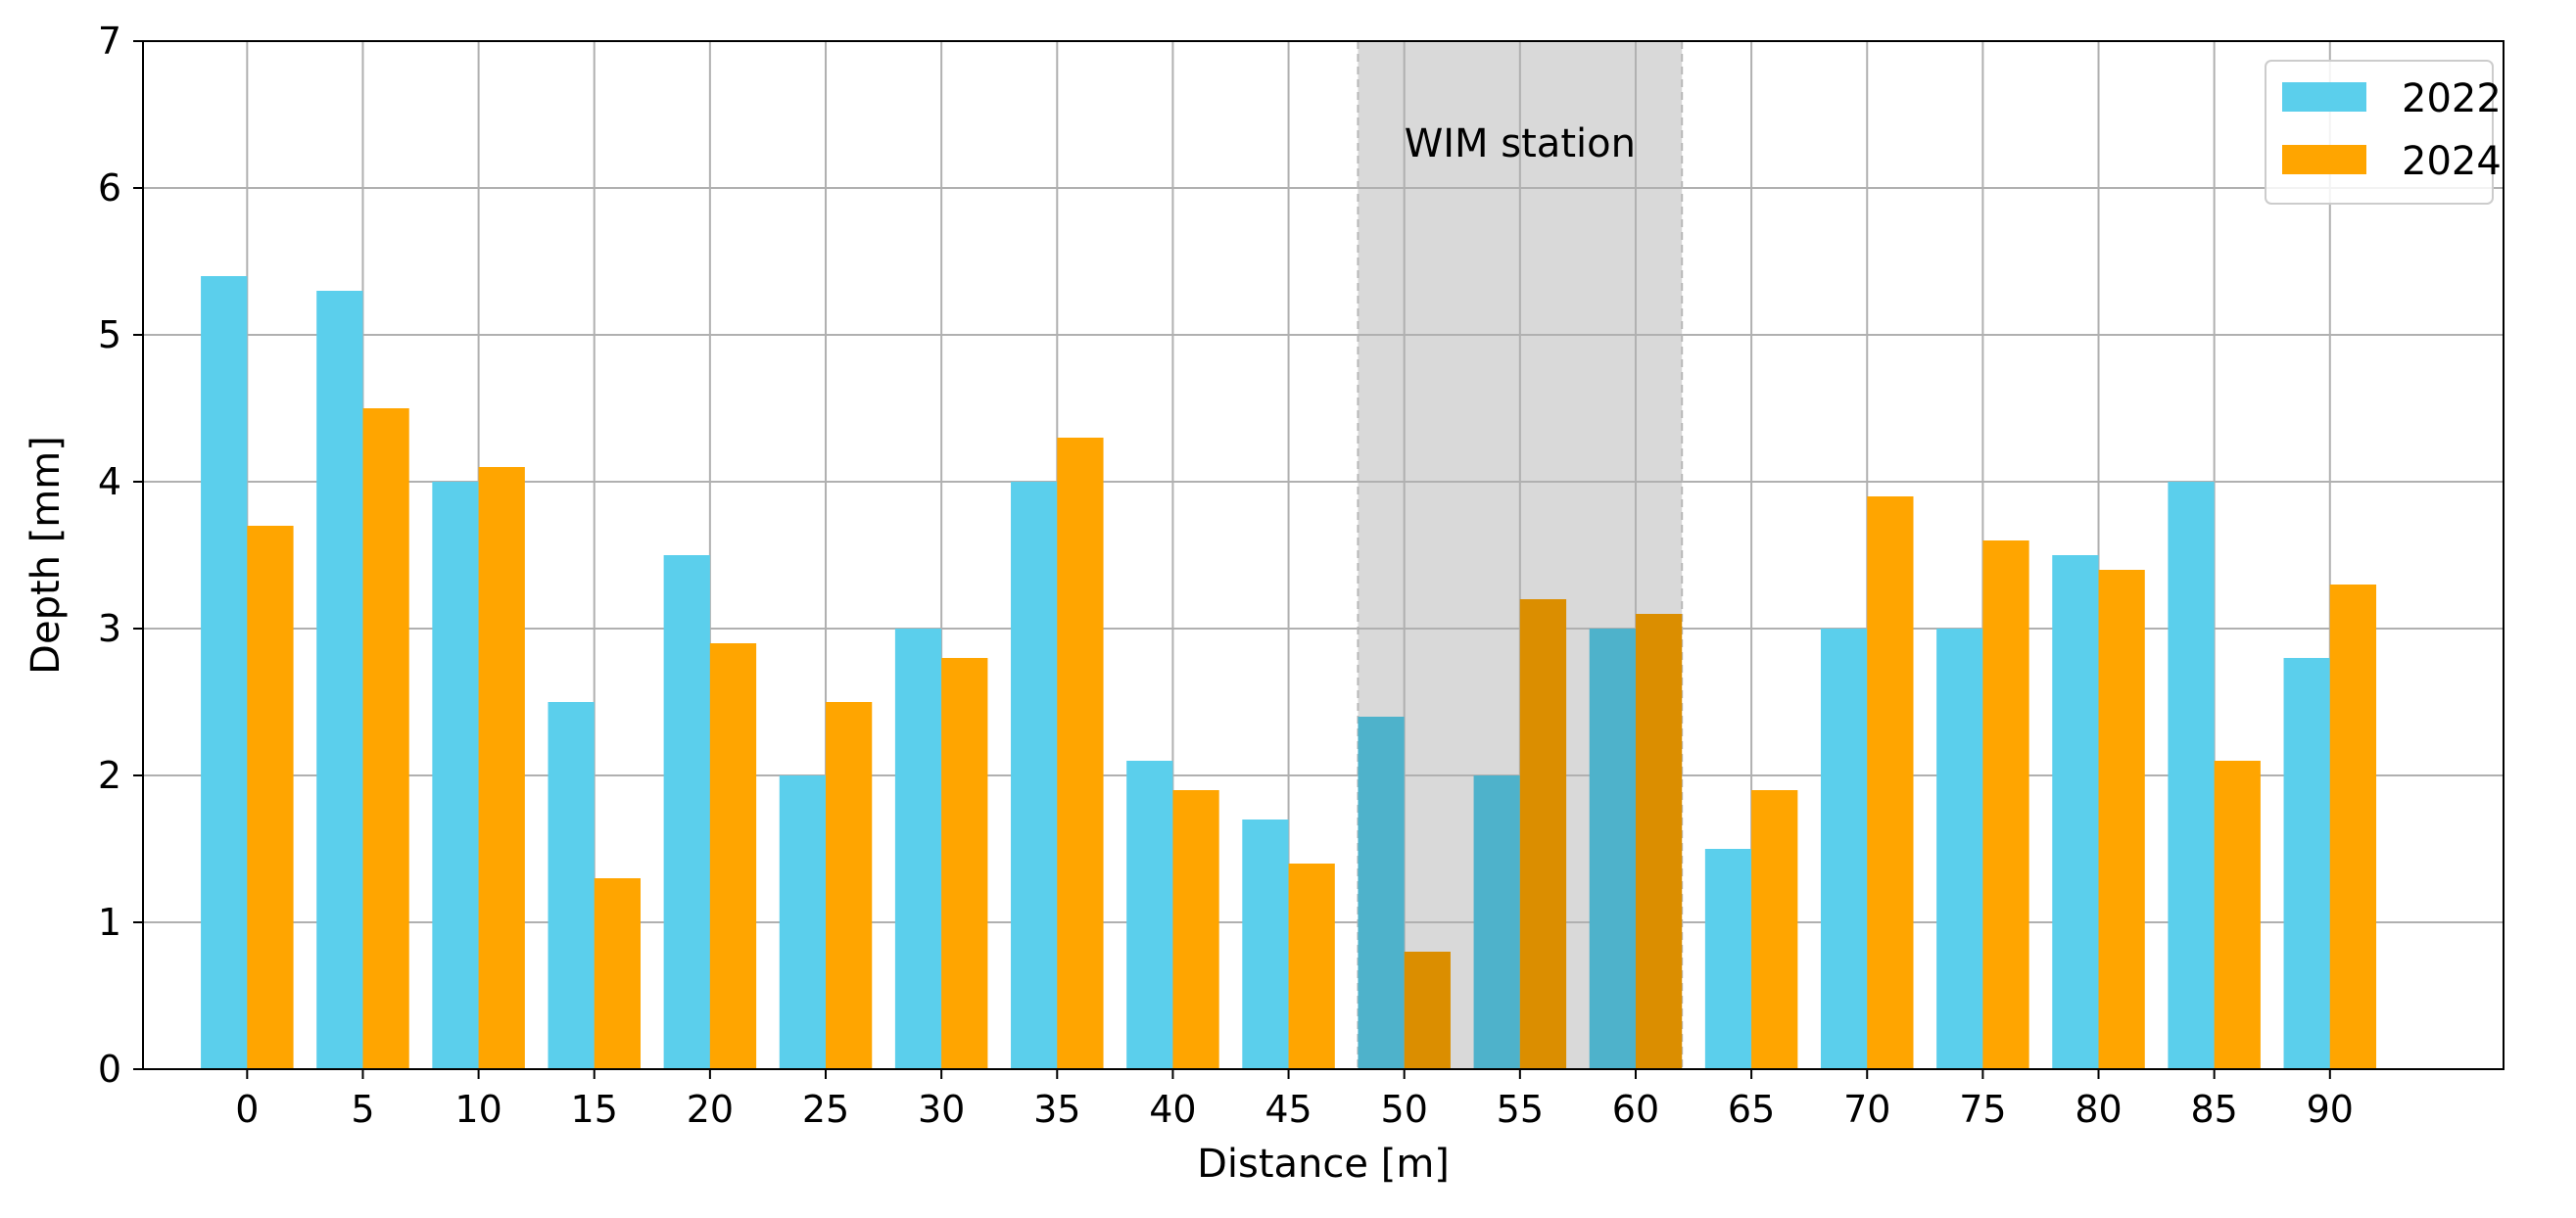 This screenshot has width=2576, height=1218. What do you see at coordinates (2213, 1110) in the screenshot?
I see `x-tick-label-85: 85` at bounding box center [2213, 1110].